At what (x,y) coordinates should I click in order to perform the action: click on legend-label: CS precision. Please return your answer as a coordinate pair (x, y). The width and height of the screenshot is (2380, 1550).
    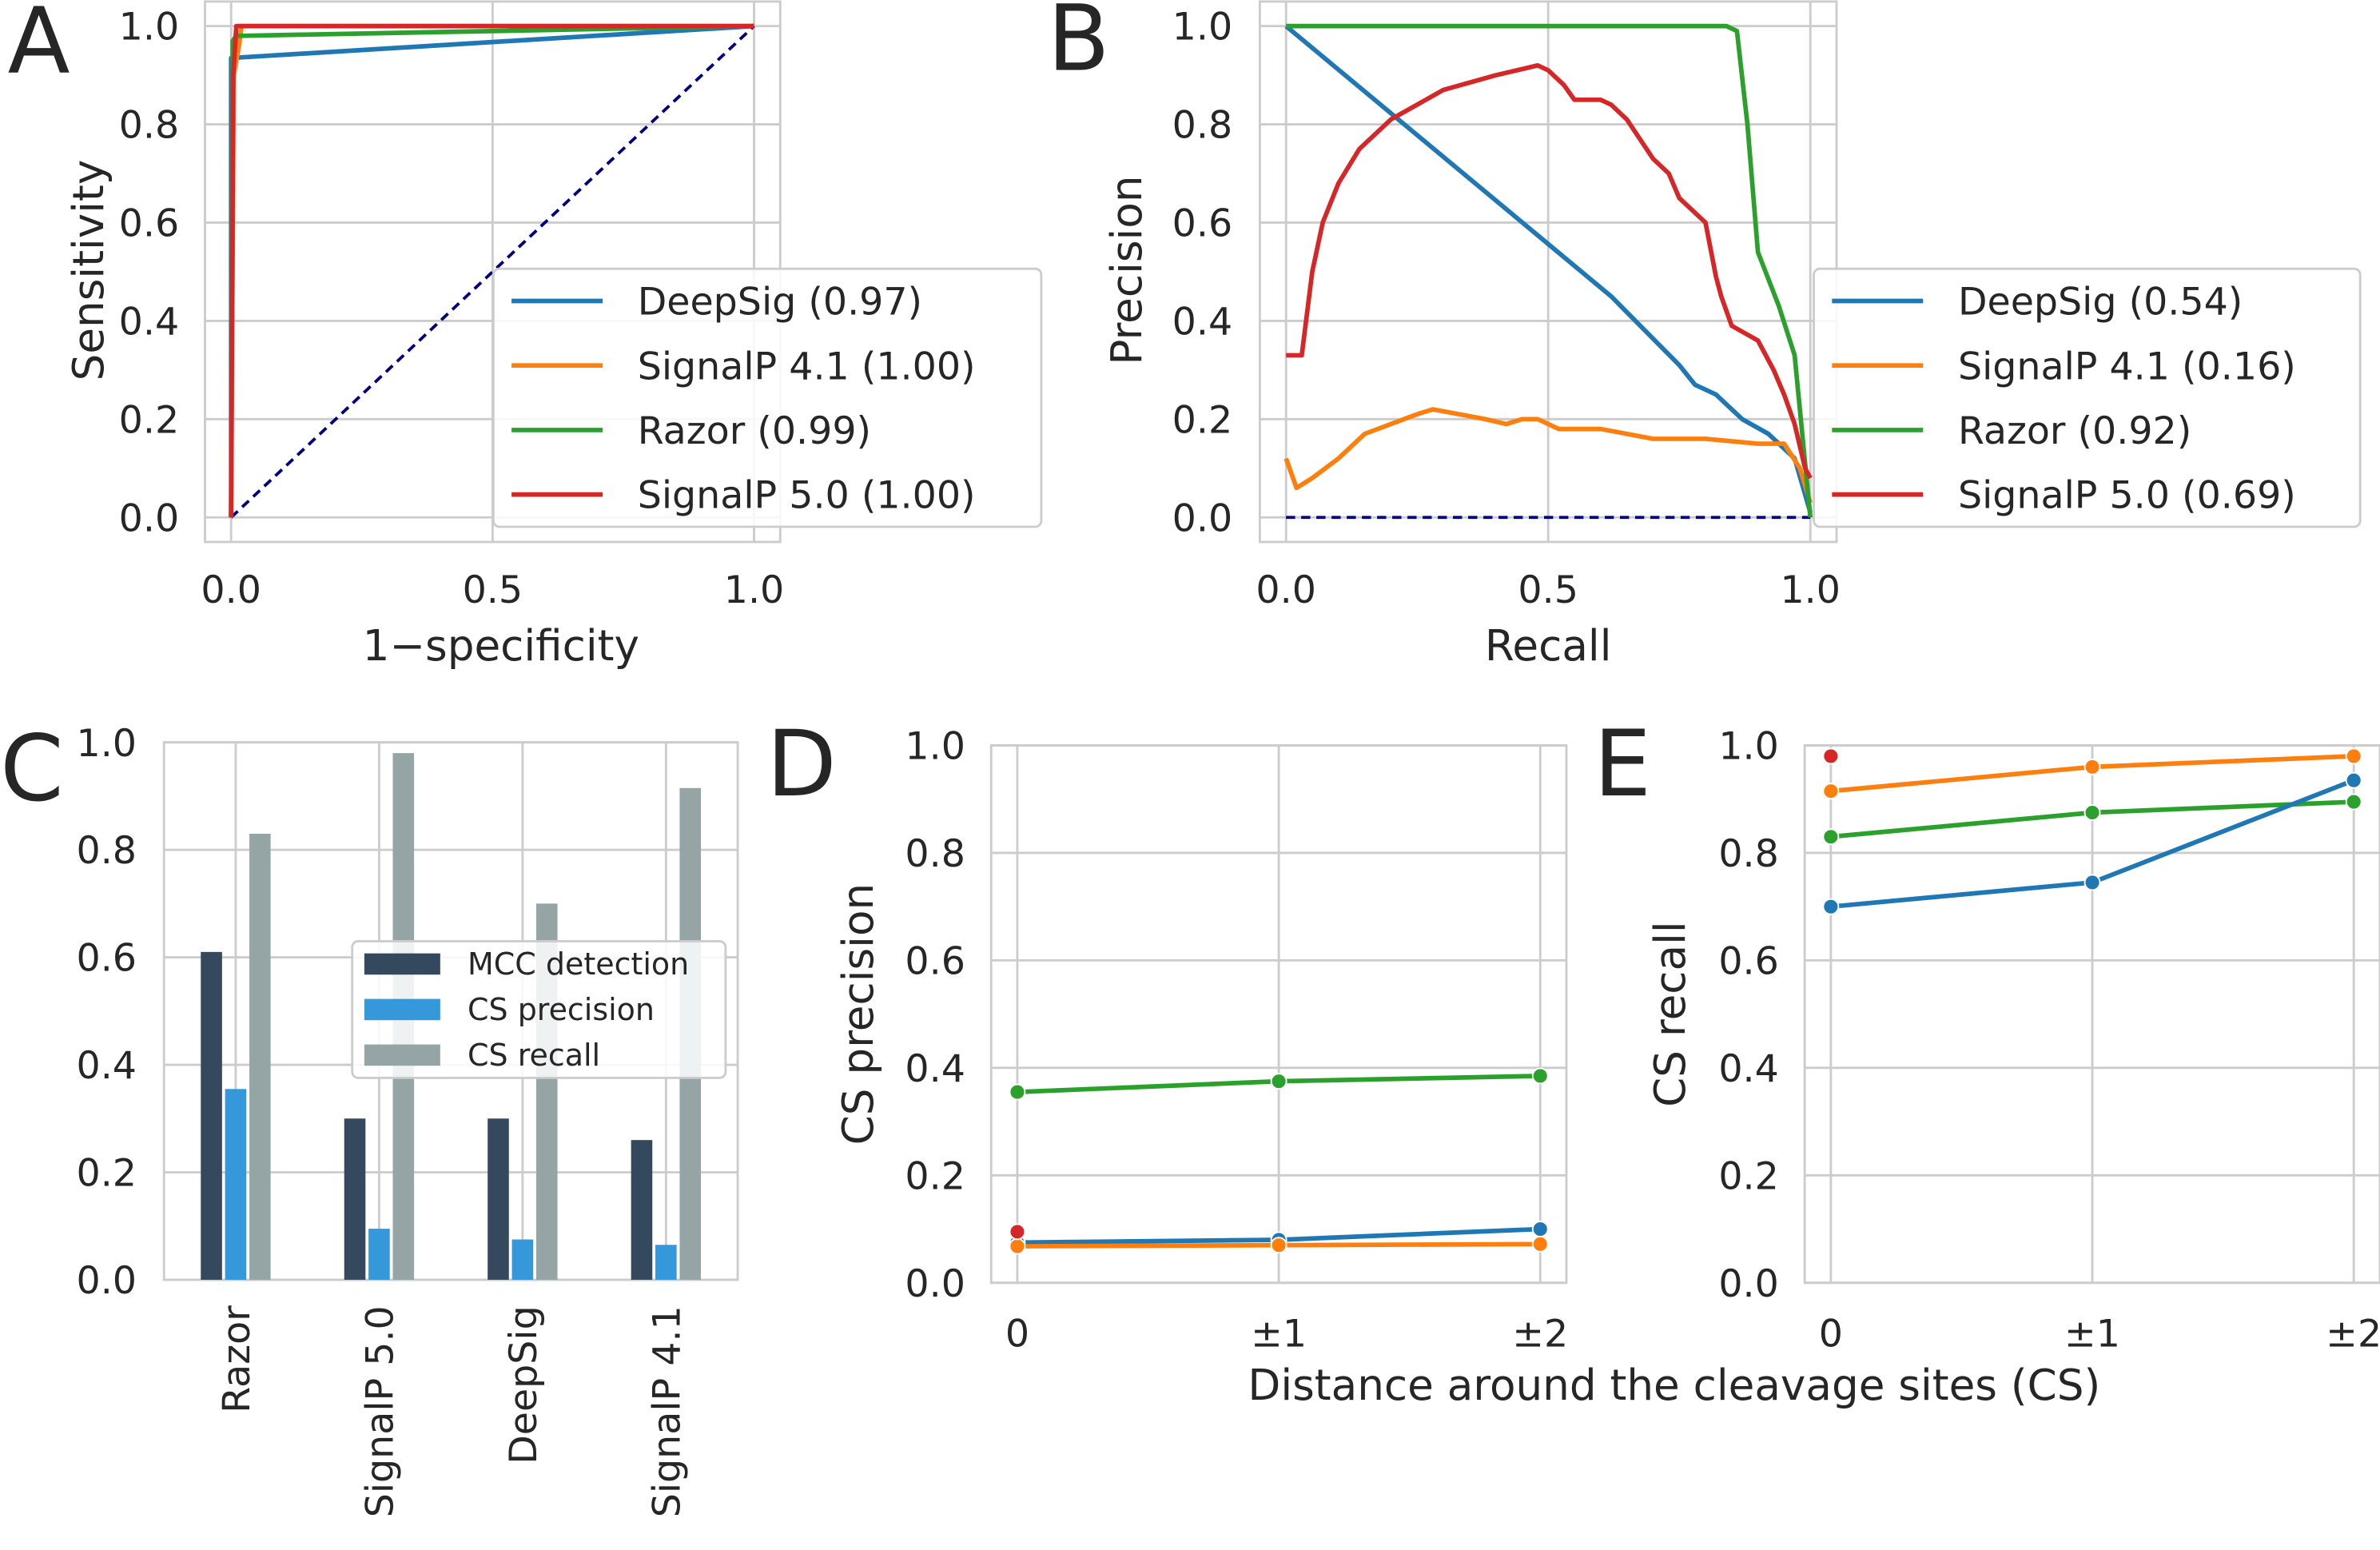
    Looking at the image, I should click on (561, 1009).